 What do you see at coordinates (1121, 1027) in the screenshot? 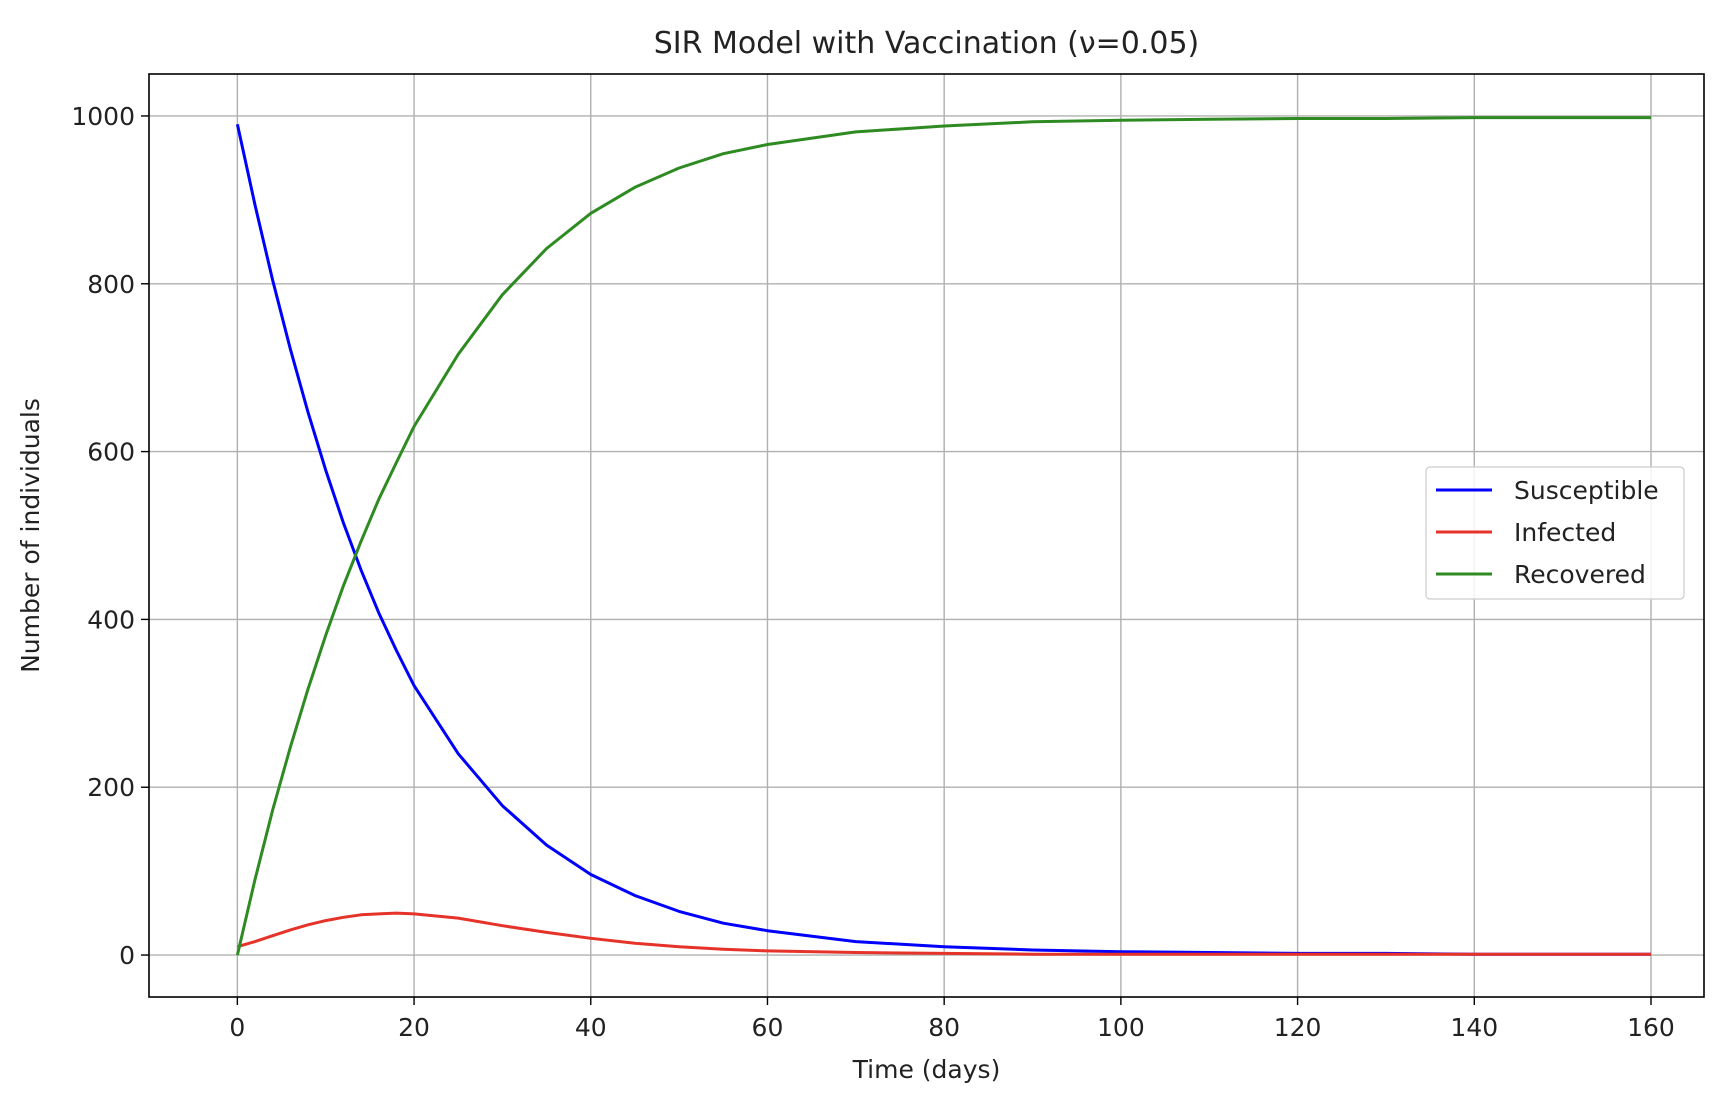
I see `x-tick-label: 100` at bounding box center [1121, 1027].